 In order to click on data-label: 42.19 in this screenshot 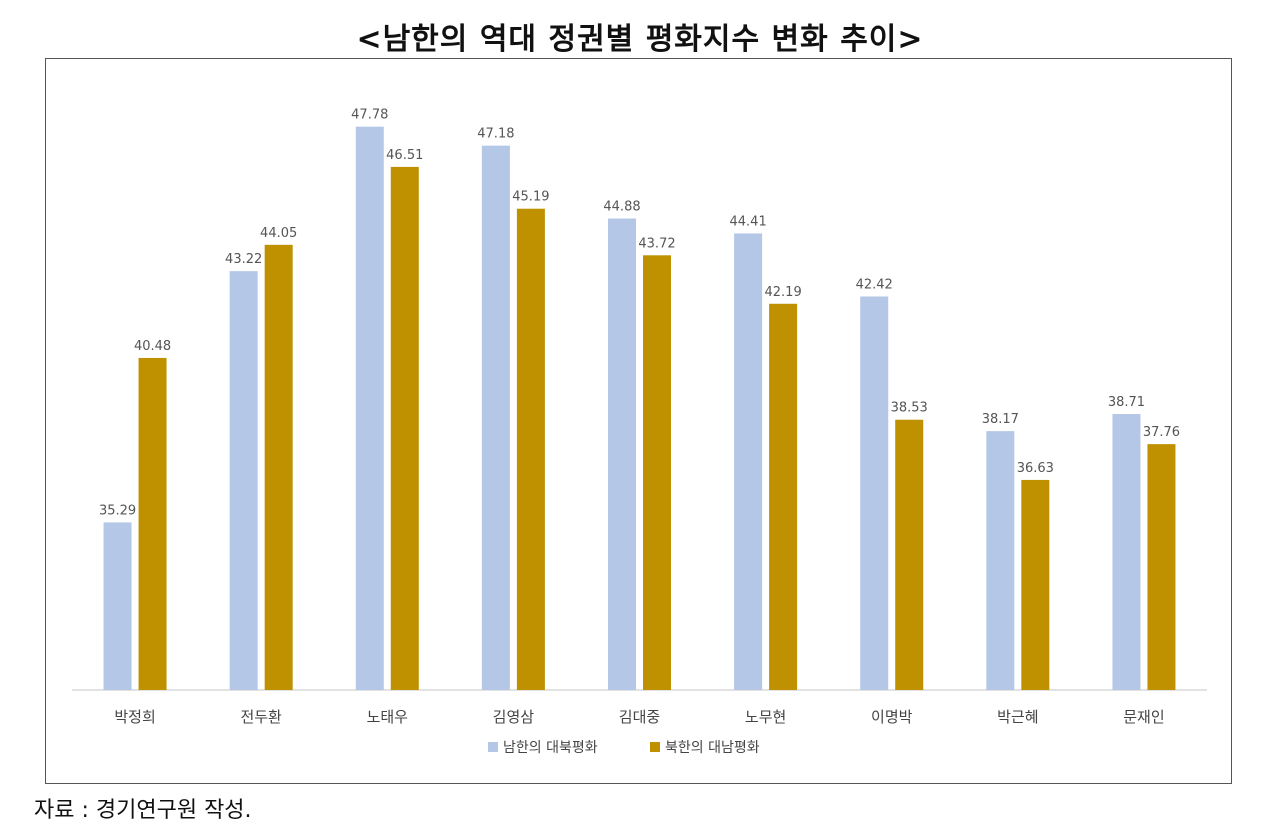, I will do `click(783, 292)`.